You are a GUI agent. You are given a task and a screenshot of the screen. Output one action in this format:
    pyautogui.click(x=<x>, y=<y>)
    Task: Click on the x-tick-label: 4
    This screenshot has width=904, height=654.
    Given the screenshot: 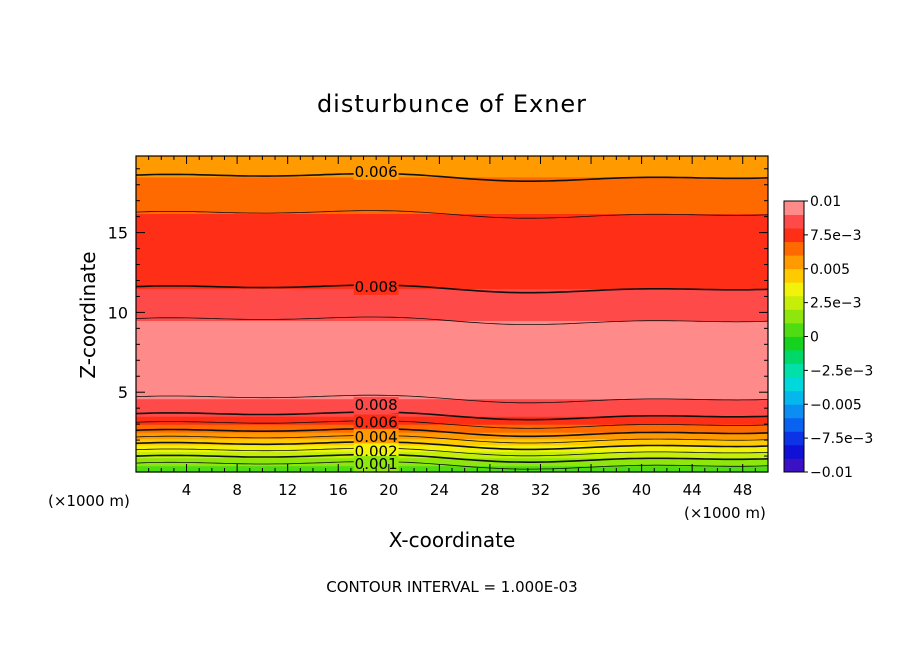 What is the action you would take?
    pyautogui.click(x=187, y=490)
    